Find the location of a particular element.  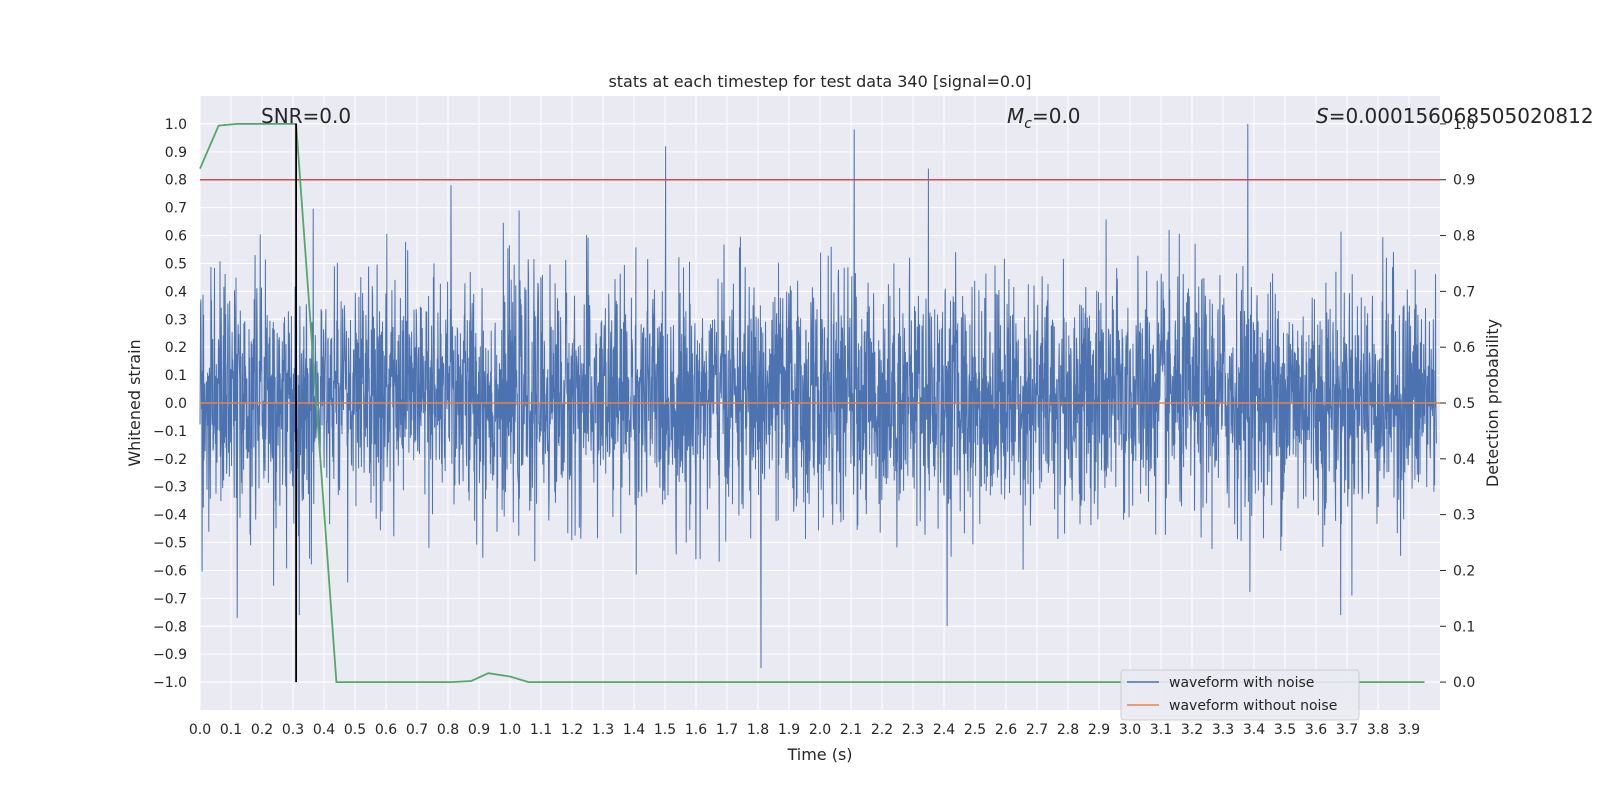

x-tick-label: 3.3 is located at coordinates (1223, 730).